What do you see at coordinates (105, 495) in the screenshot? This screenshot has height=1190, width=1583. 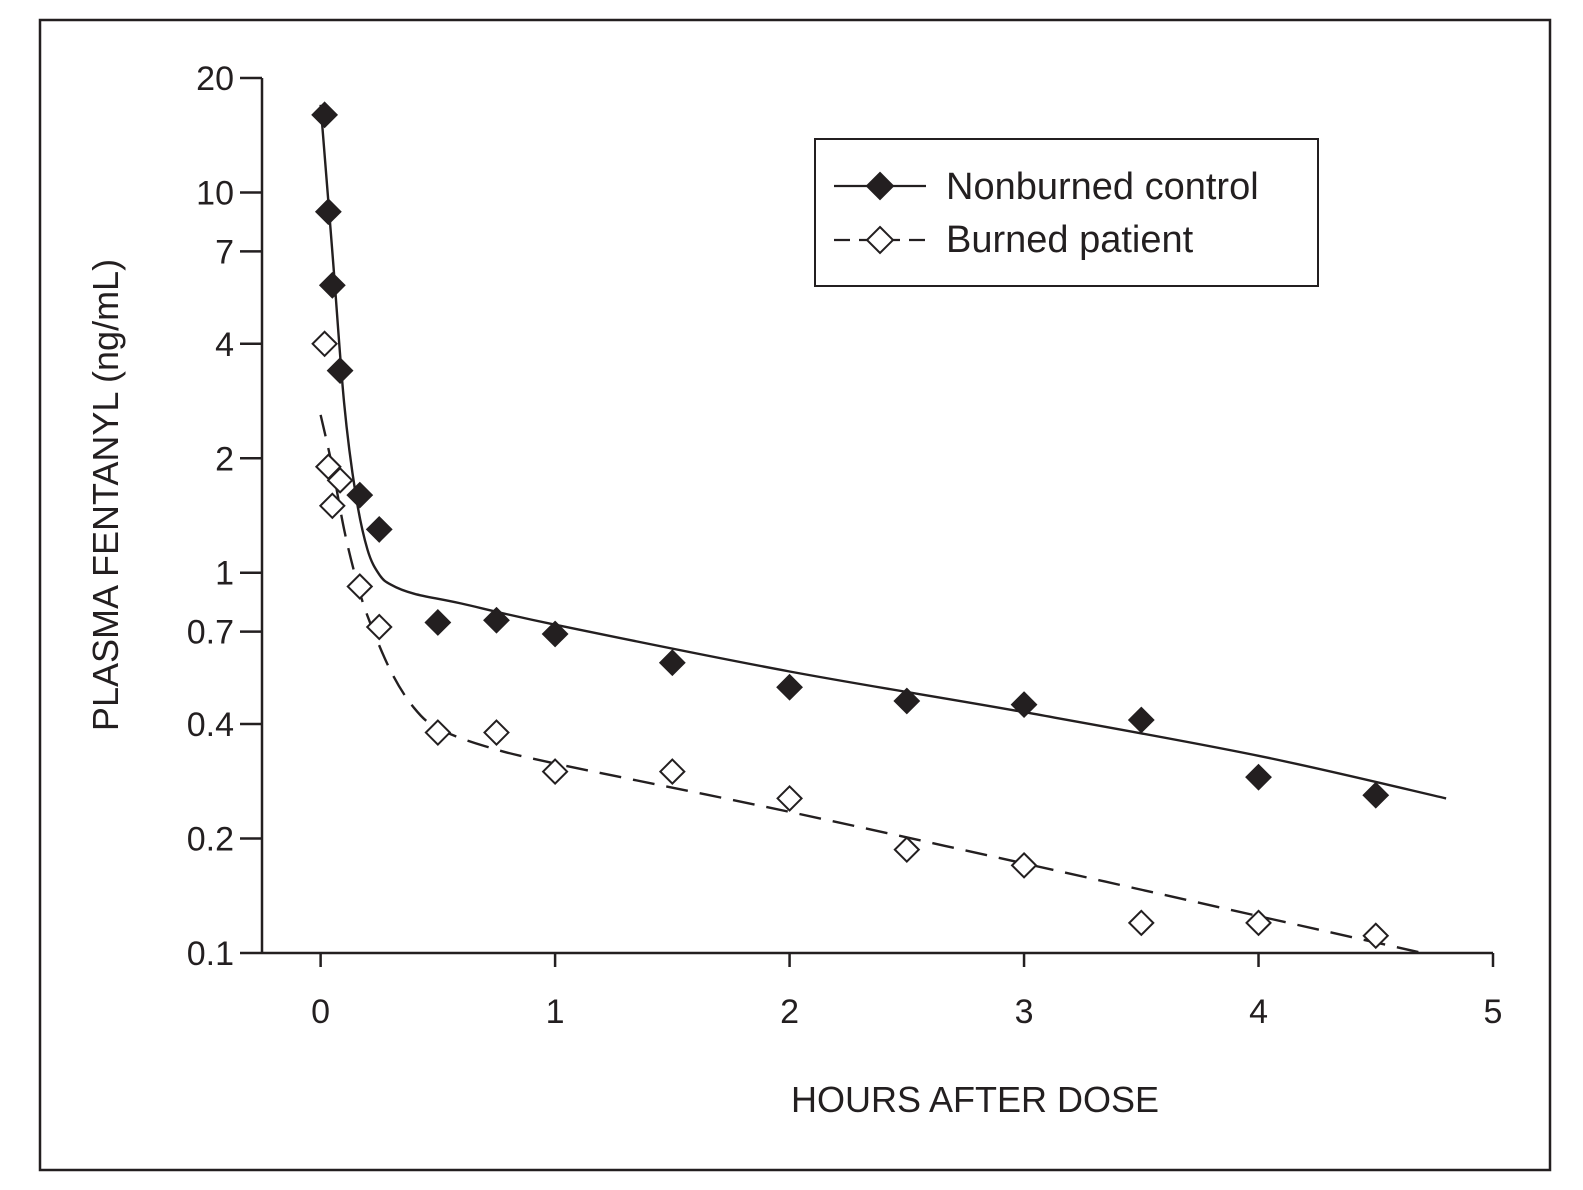 I see `y-axis-title: PLASMA FENTANYL (ng/mL)` at bounding box center [105, 495].